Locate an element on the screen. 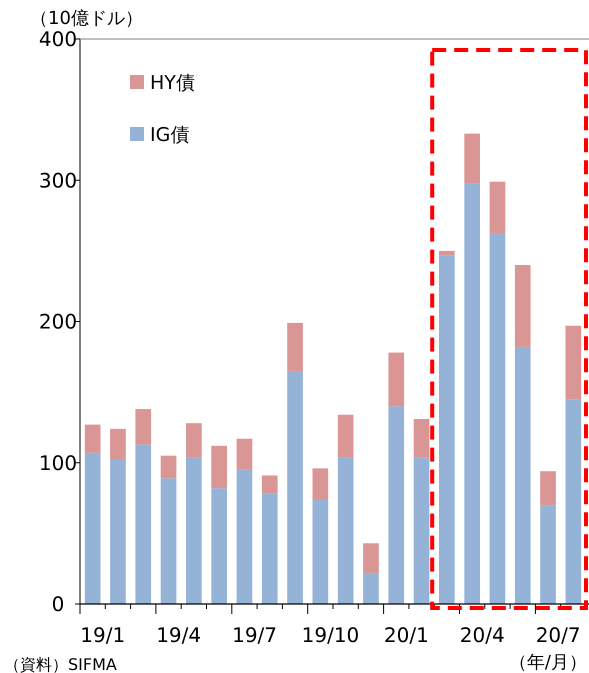 The height and width of the screenshot is (673, 589). x-tick-label: 19/10 is located at coordinates (331, 635).